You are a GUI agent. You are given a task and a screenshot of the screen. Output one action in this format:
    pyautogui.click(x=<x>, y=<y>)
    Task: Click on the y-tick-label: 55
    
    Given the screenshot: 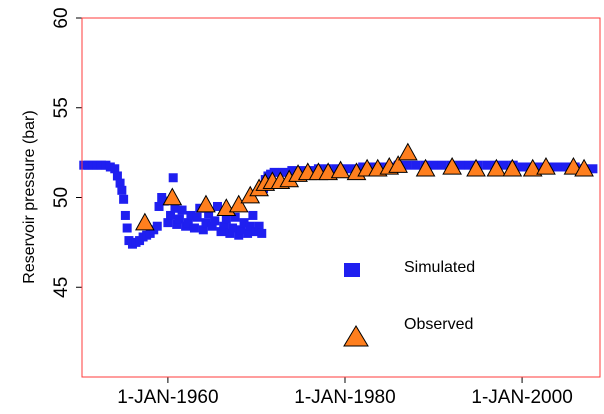 What is the action you would take?
    pyautogui.click(x=61, y=107)
    